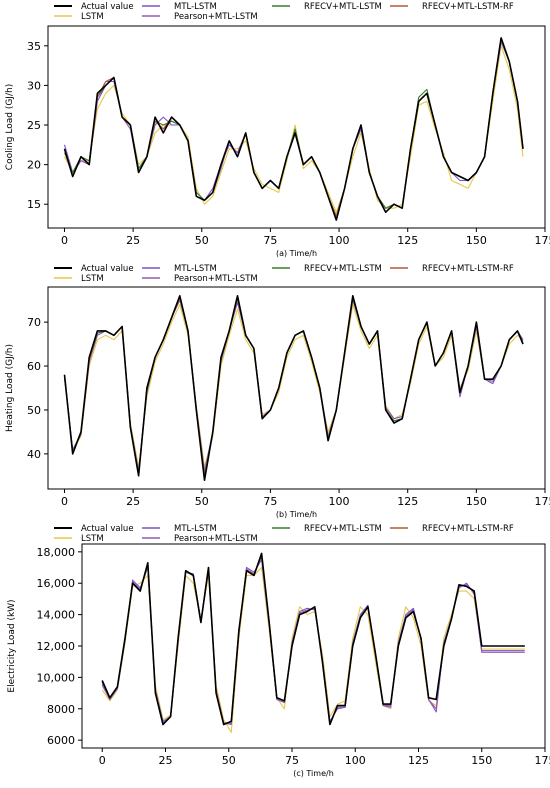 The height and width of the screenshot is (788, 550). Describe the element at coordinates (56, 646) in the screenshot. I see `y-tick-label: 12,000` at that location.